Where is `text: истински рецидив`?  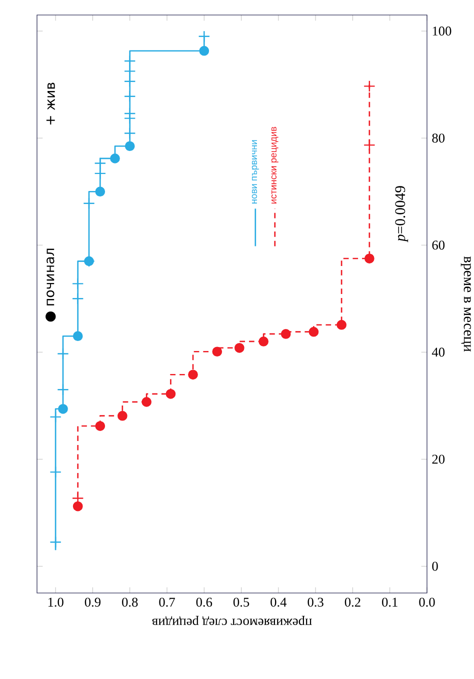 text: истински рецидив is located at coordinates (274, 165).